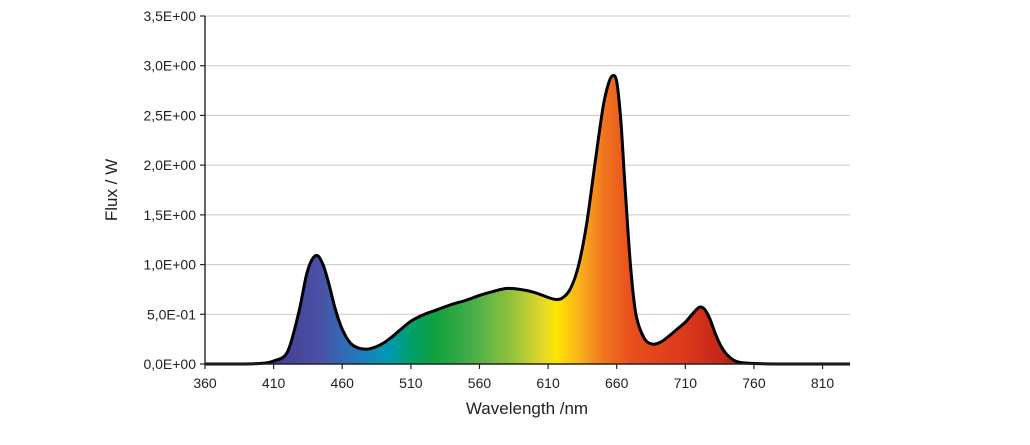  I want to click on x-tick-label: 410, so click(274, 383).